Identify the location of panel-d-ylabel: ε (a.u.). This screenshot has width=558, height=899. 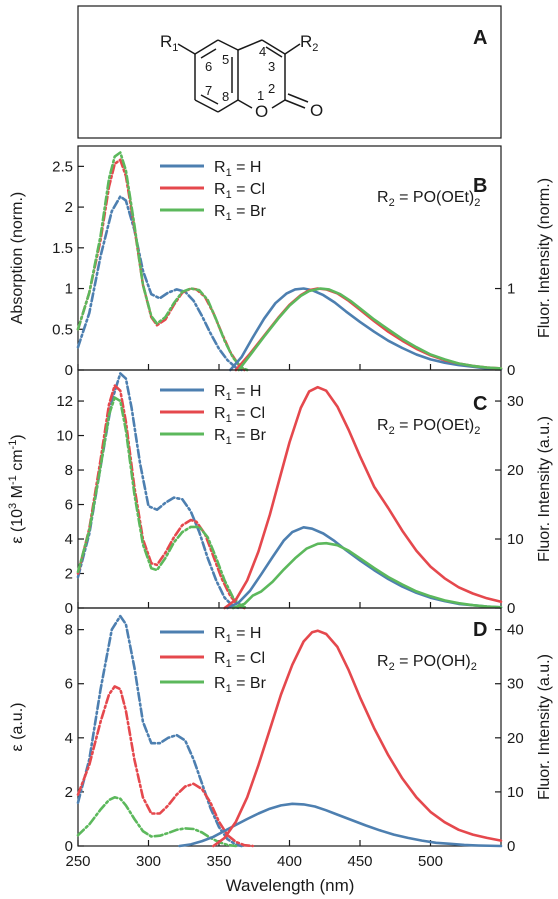
(17, 727).